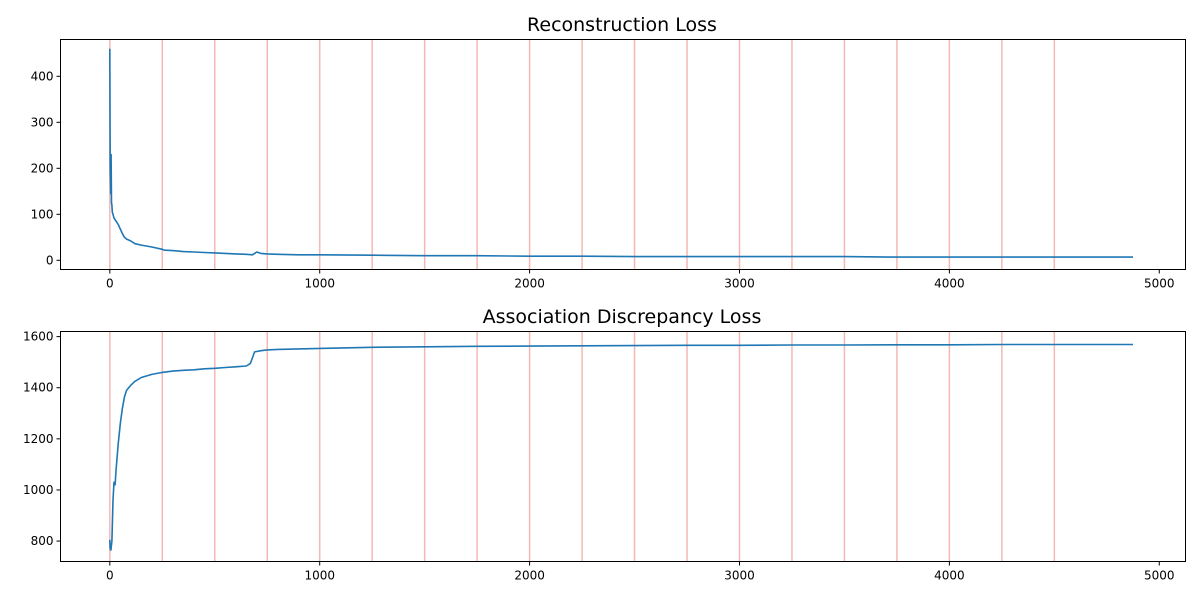 The image size is (1200, 600). What do you see at coordinates (640, 572) in the screenshot?
I see `association-discrepancy-loss-x-ticks: 0 1000 2000 3000 4000 5000` at bounding box center [640, 572].